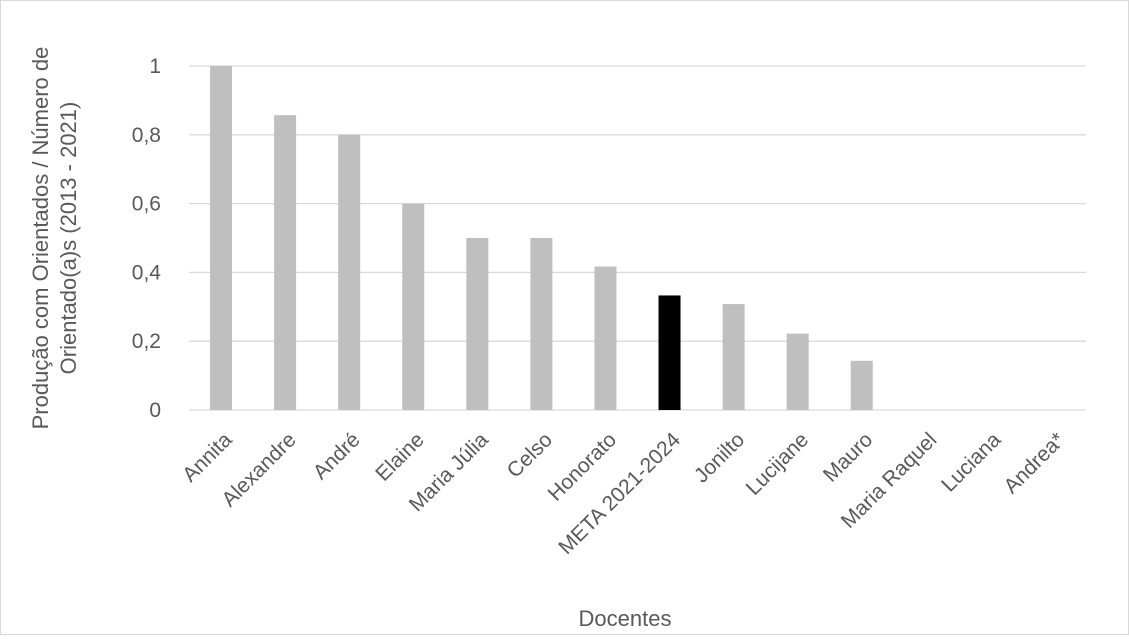 Image resolution: width=1129 pixels, height=639 pixels. I want to click on x-tick-label: Mauro, so click(848, 457).